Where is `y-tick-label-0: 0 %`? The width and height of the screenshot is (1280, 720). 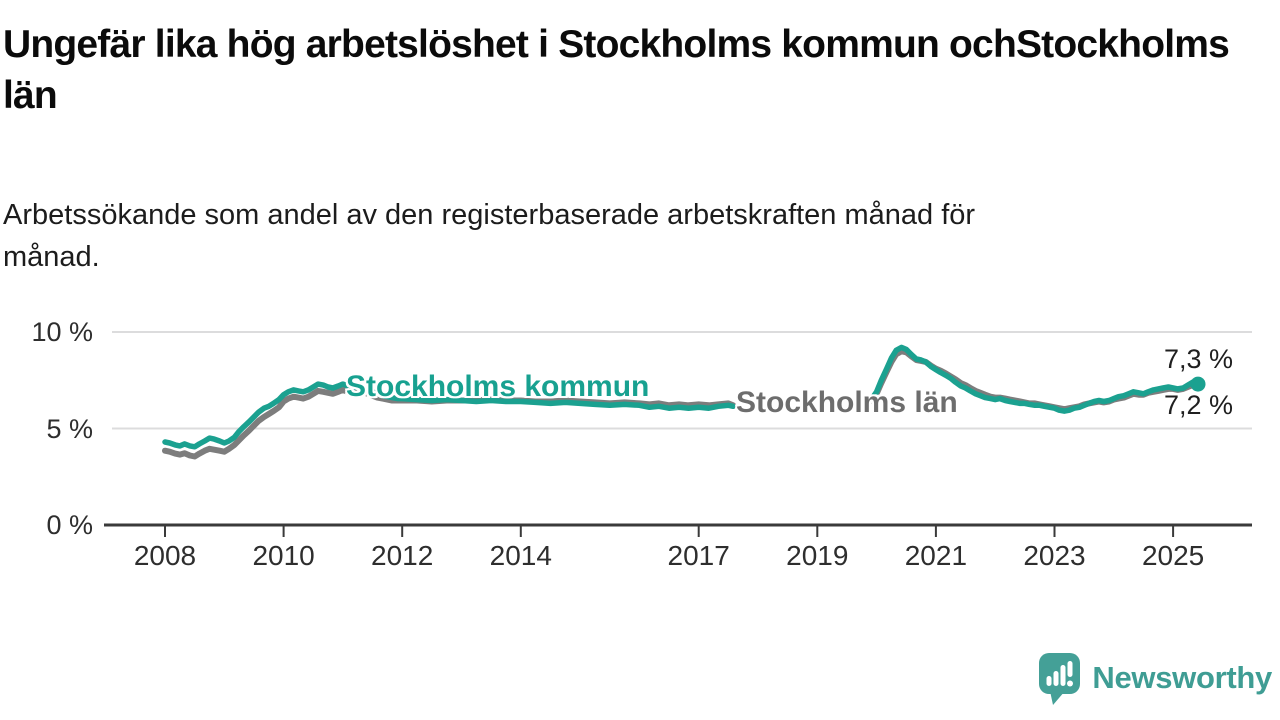 y-tick-label-0: 0 % is located at coordinates (69, 525).